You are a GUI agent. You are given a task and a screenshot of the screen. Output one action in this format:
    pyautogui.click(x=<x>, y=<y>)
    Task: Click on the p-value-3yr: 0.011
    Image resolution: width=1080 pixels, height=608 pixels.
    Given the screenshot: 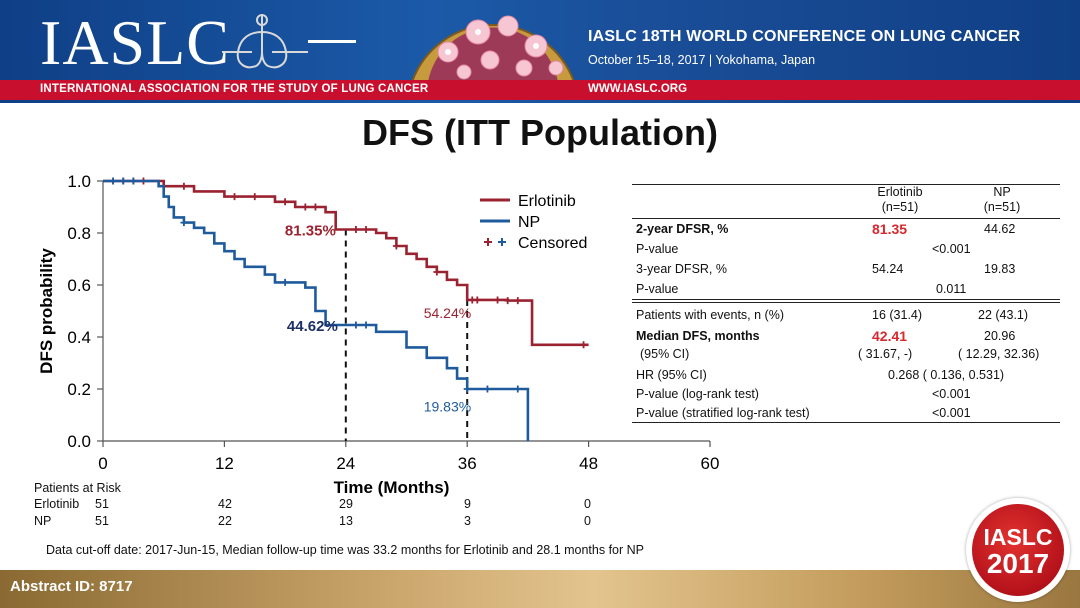 What is the action you would take?
    pyautogui.click(x=951, y=289)
    